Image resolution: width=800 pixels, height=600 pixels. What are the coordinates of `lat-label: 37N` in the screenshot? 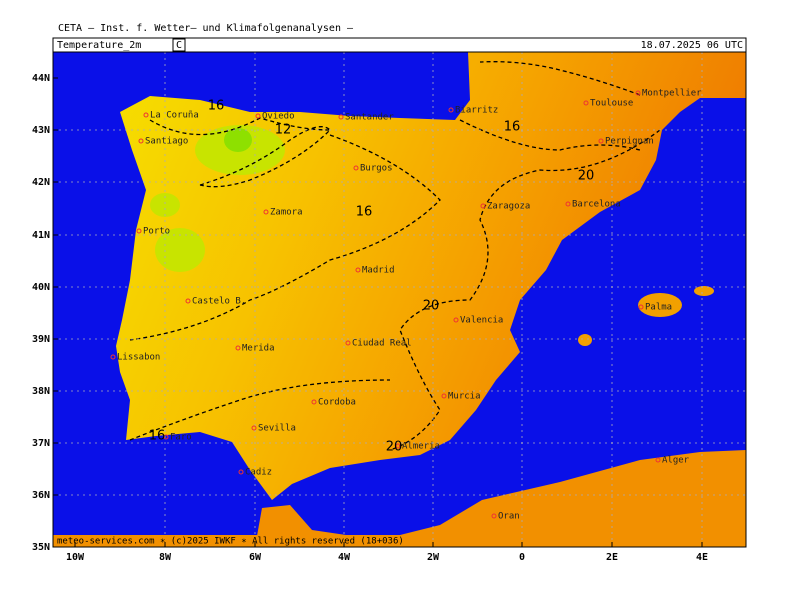 It's located at (41, 443).